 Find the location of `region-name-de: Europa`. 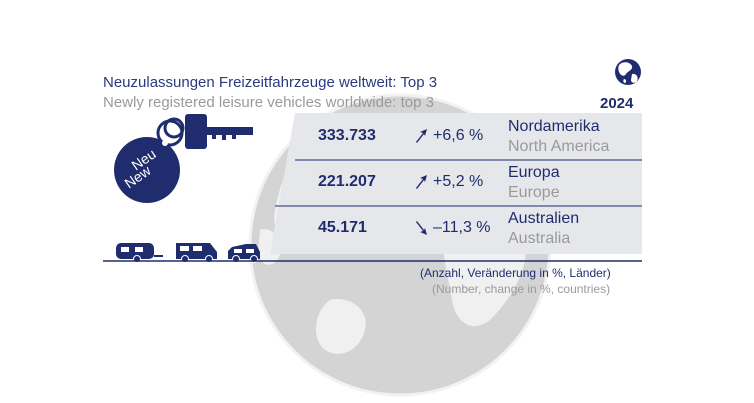

region-name-de: Europa is located at coordinates (534, 172).